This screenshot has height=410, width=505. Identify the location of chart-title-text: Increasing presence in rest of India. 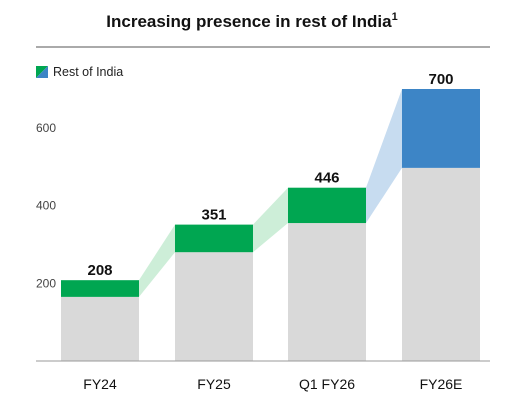
(249, 21).